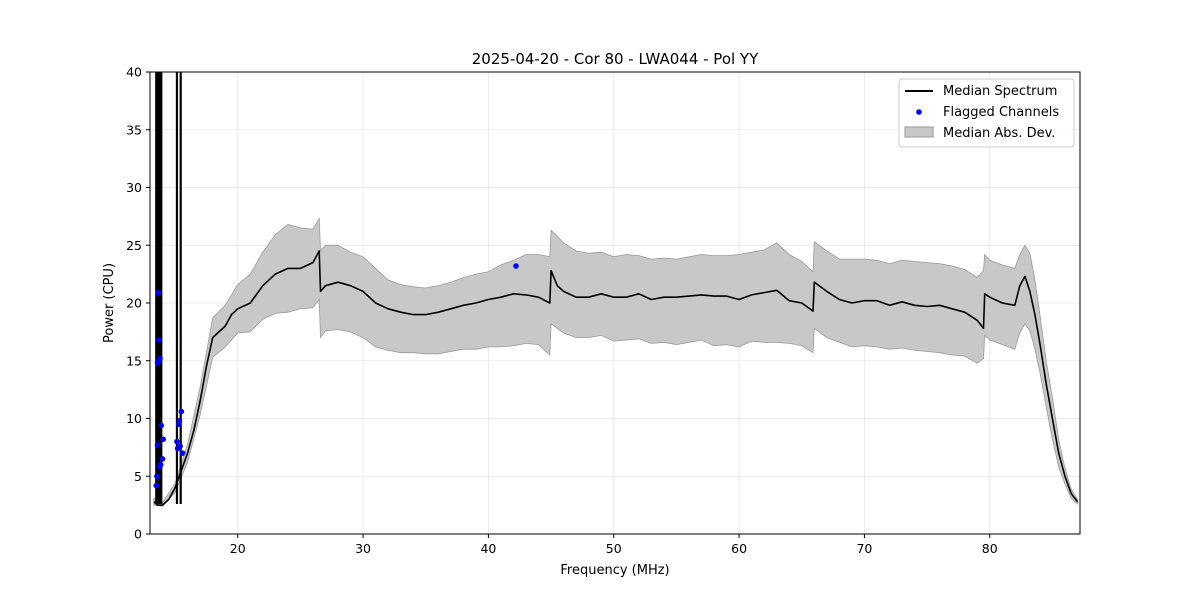 The height and width of the screenshot is (600, 1200). I want to click on legend-box, so click(986, 113).